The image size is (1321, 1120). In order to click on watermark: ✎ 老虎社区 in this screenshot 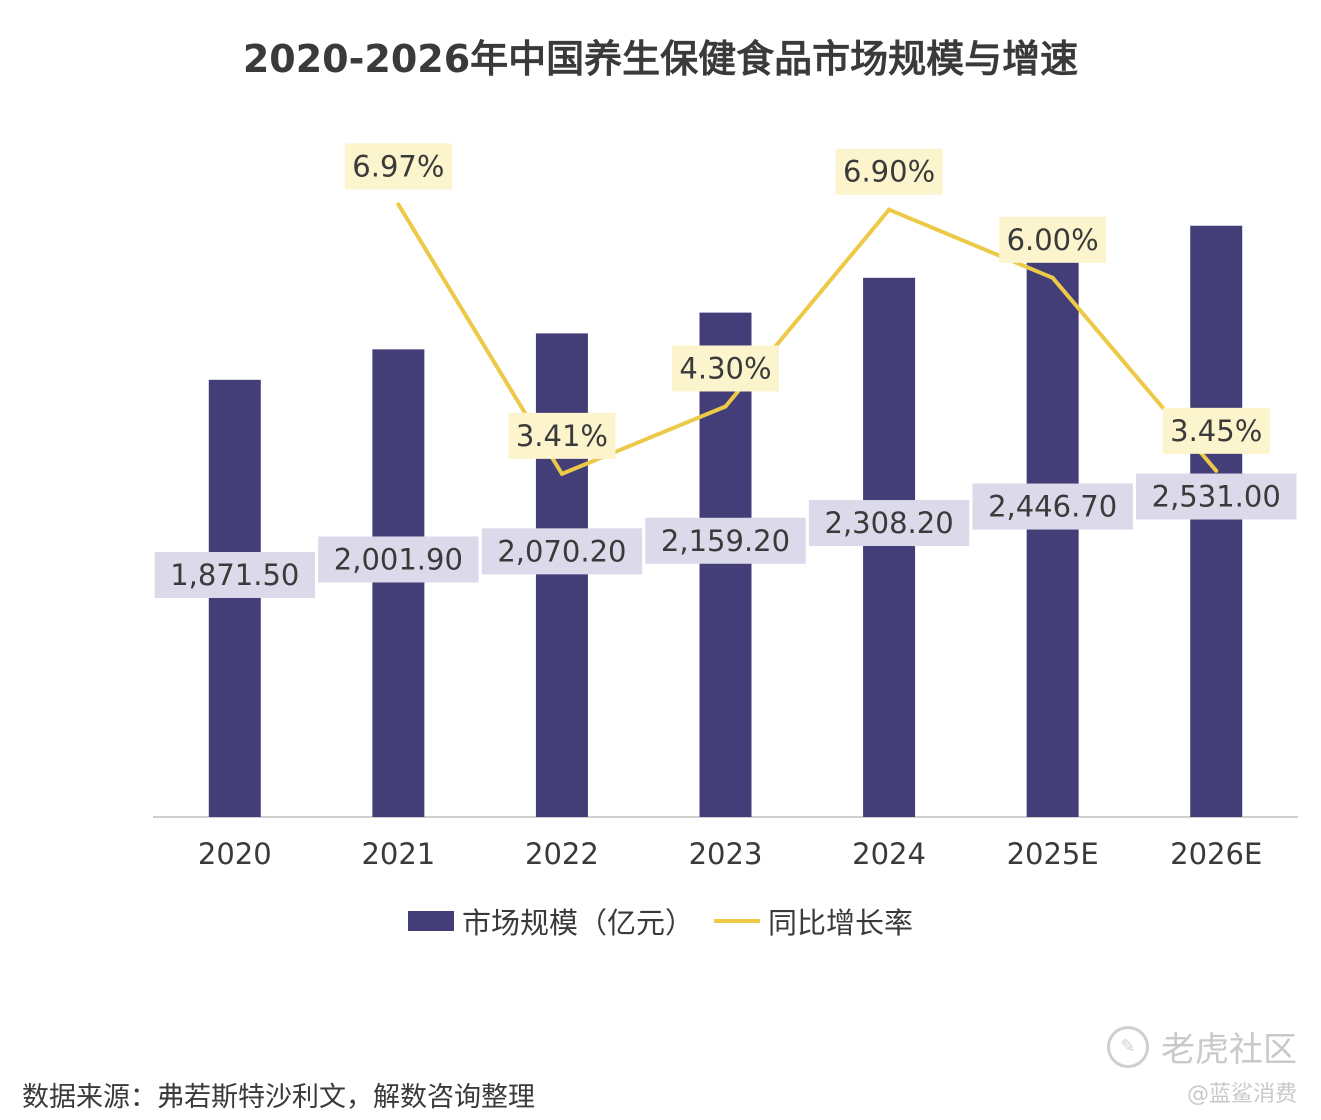, I will do `click(1202, 1046)`.